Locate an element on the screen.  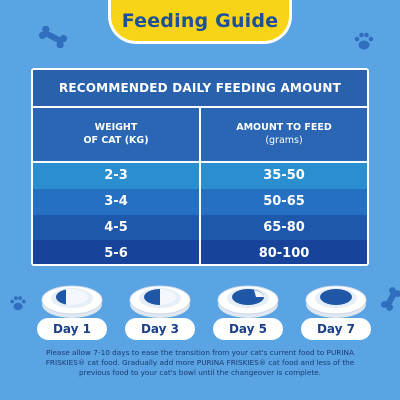
table-row: 3-4 50-65 is located at coordinates (200, 201).